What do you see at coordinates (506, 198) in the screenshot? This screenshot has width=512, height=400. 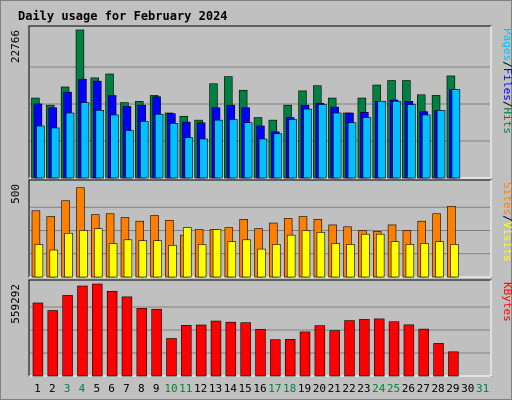 I see `legend-sites-label: Sites` at bounding box center [506, 198].